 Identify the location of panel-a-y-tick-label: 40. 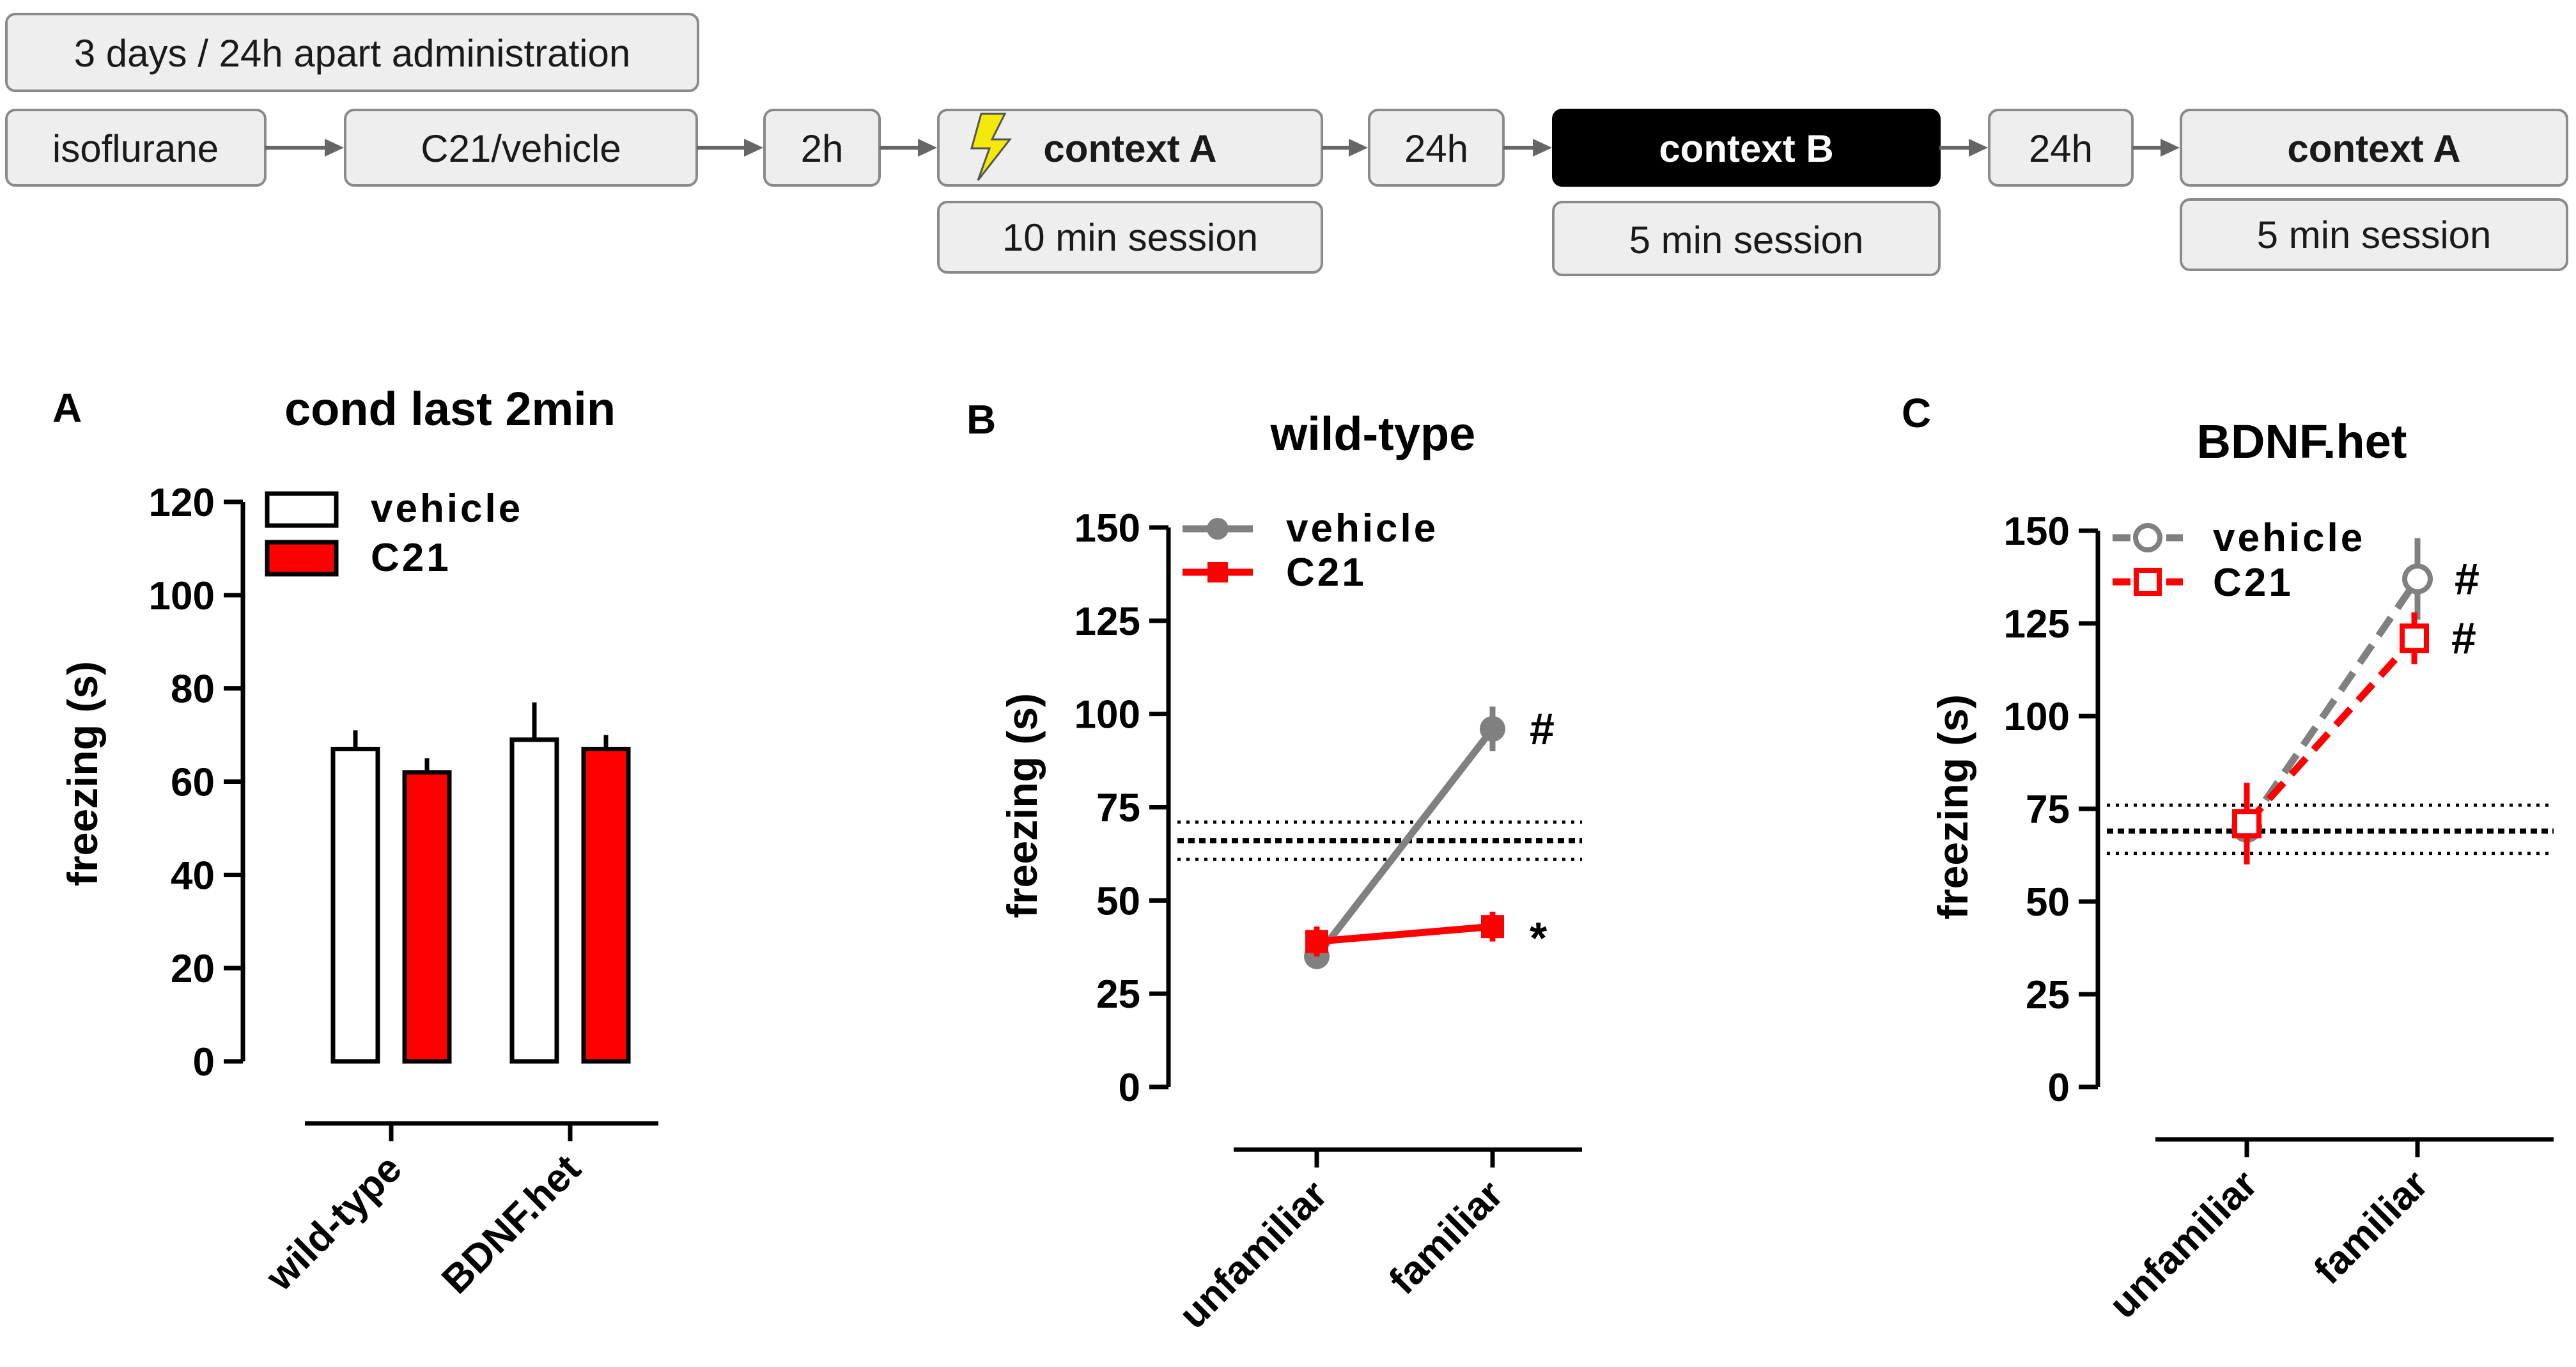
(193, 876).